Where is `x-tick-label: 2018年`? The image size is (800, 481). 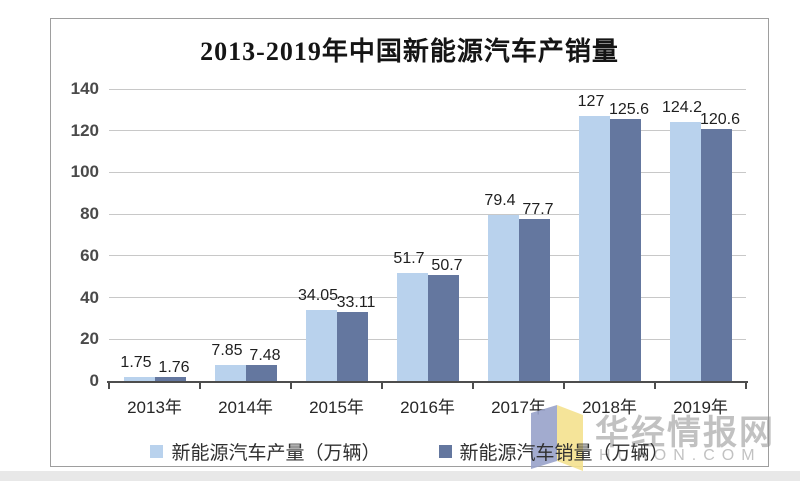 x-tick-label: 2018年 is located at coordinates (609, 407).